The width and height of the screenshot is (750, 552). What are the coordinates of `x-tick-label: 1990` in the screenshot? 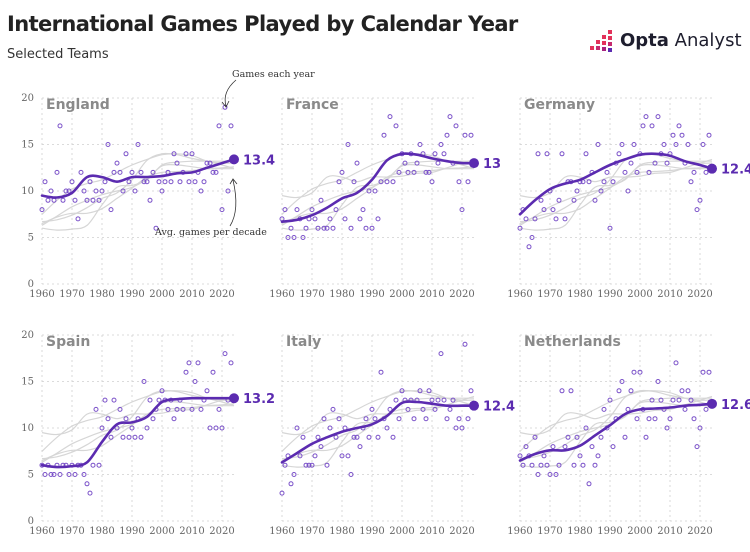 It's located at (609, 531).